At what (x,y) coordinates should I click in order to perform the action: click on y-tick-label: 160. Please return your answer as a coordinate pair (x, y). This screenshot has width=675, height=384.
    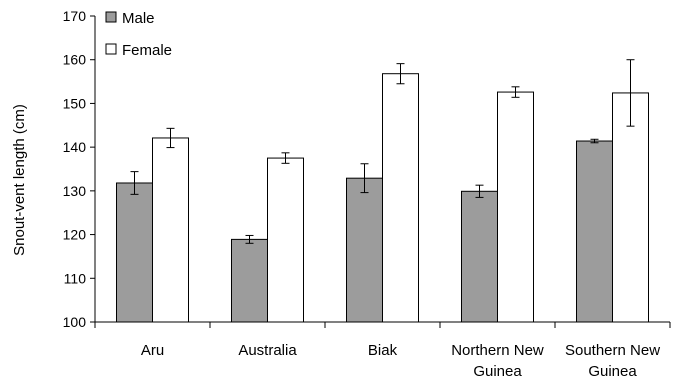
    Looking at the image, I should click on (75, 60).